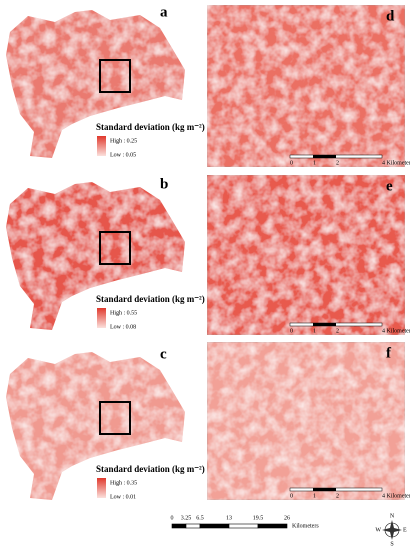 This screenshot has width=410, height=550. I want to click on zoom-label: e, so click(389, 186).